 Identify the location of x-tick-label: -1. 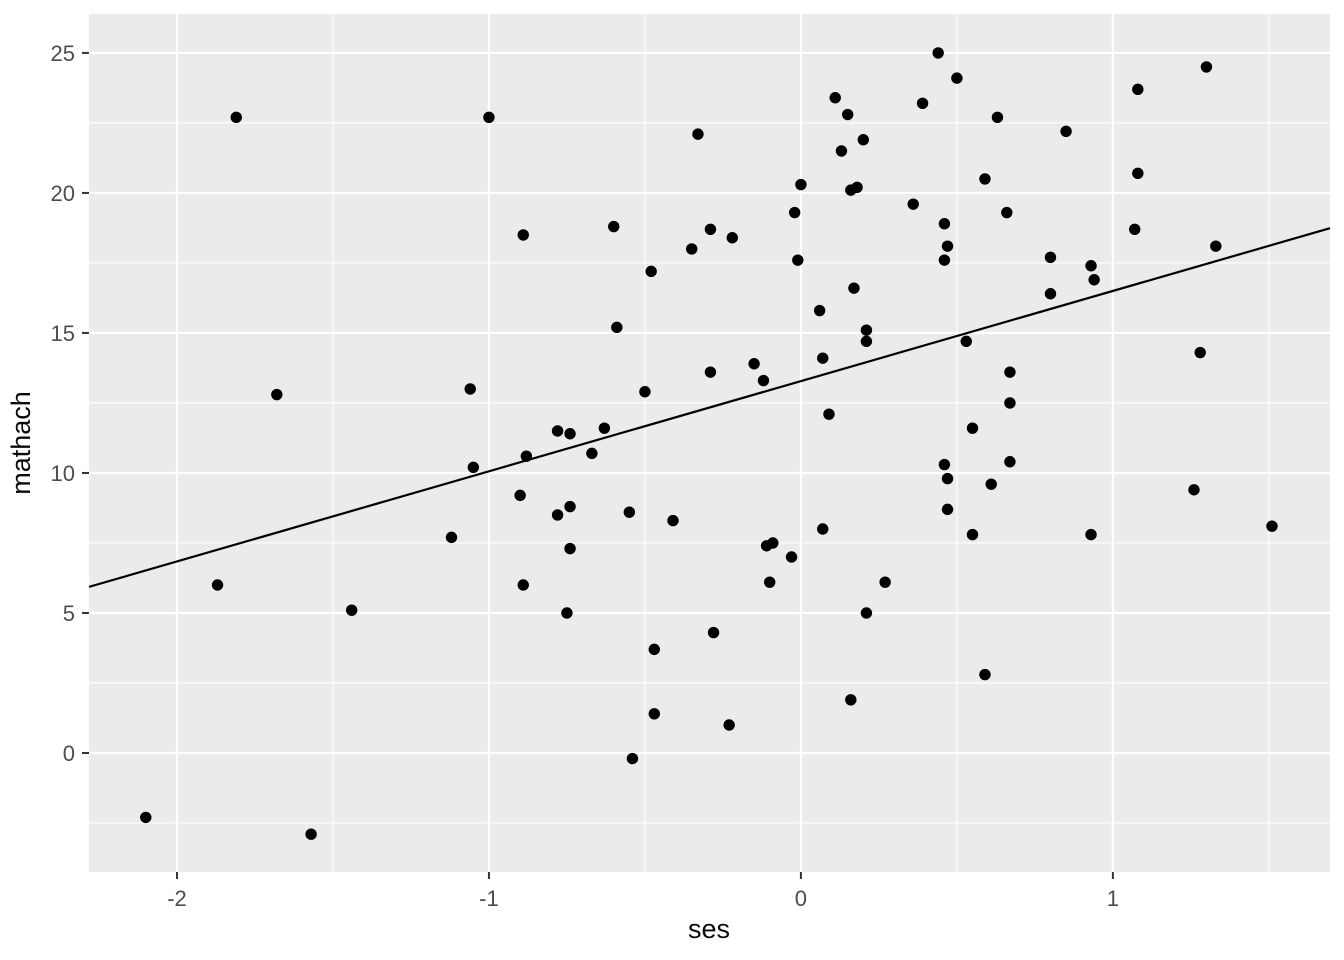
(489, 898).